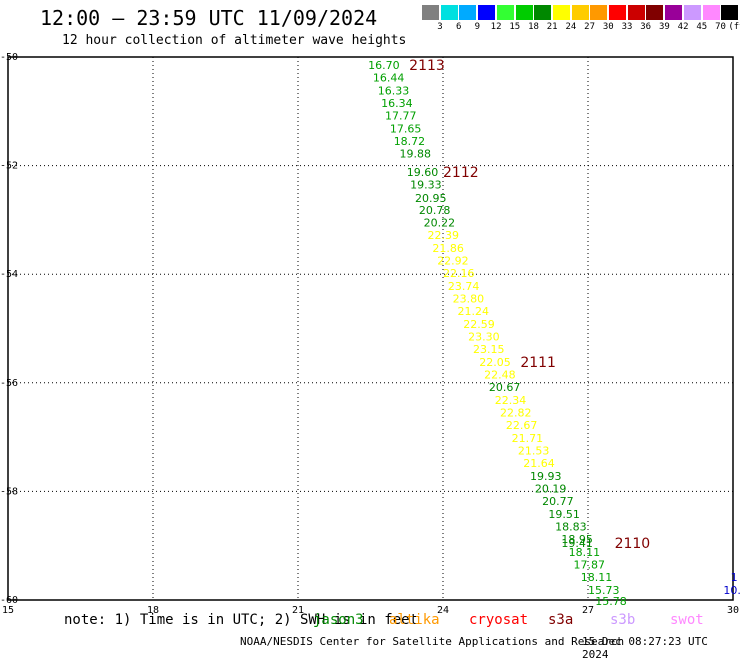 The image size is (740, 661). Describe the element at coordinates (527, 438) in the screenshot. I see `wave-height-point: 21.71` at that location.